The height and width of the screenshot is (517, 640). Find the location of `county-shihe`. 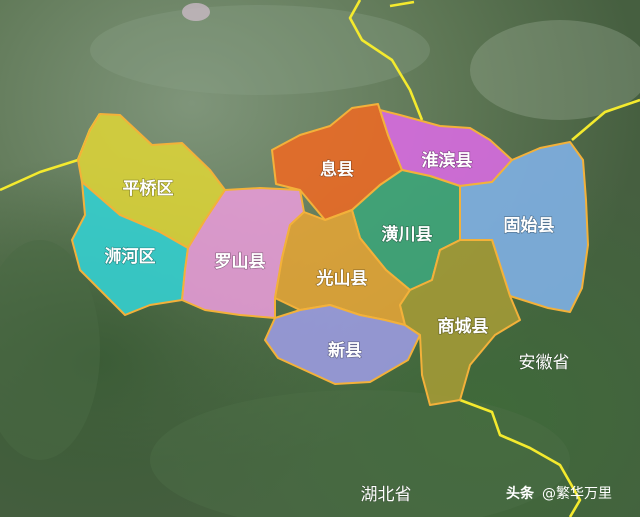

county-shihe is located at coordinates (130, 248).